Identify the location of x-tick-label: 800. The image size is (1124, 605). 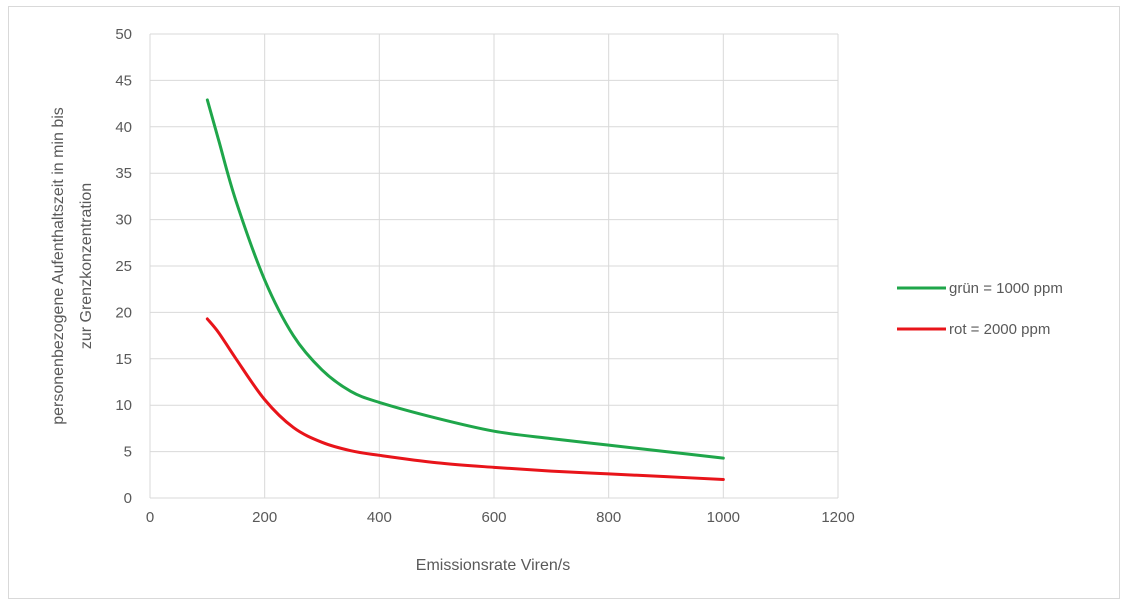
(608, 517).